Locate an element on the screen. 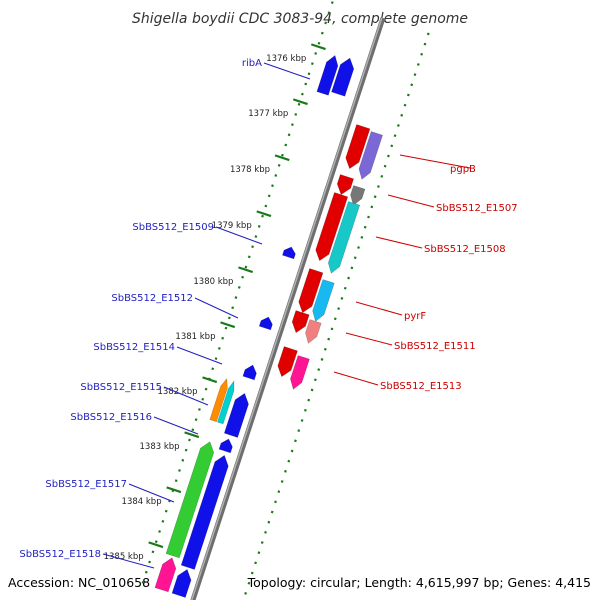  gene-label-left: SbBS512_E1517 is located at coordinates (86, 484).